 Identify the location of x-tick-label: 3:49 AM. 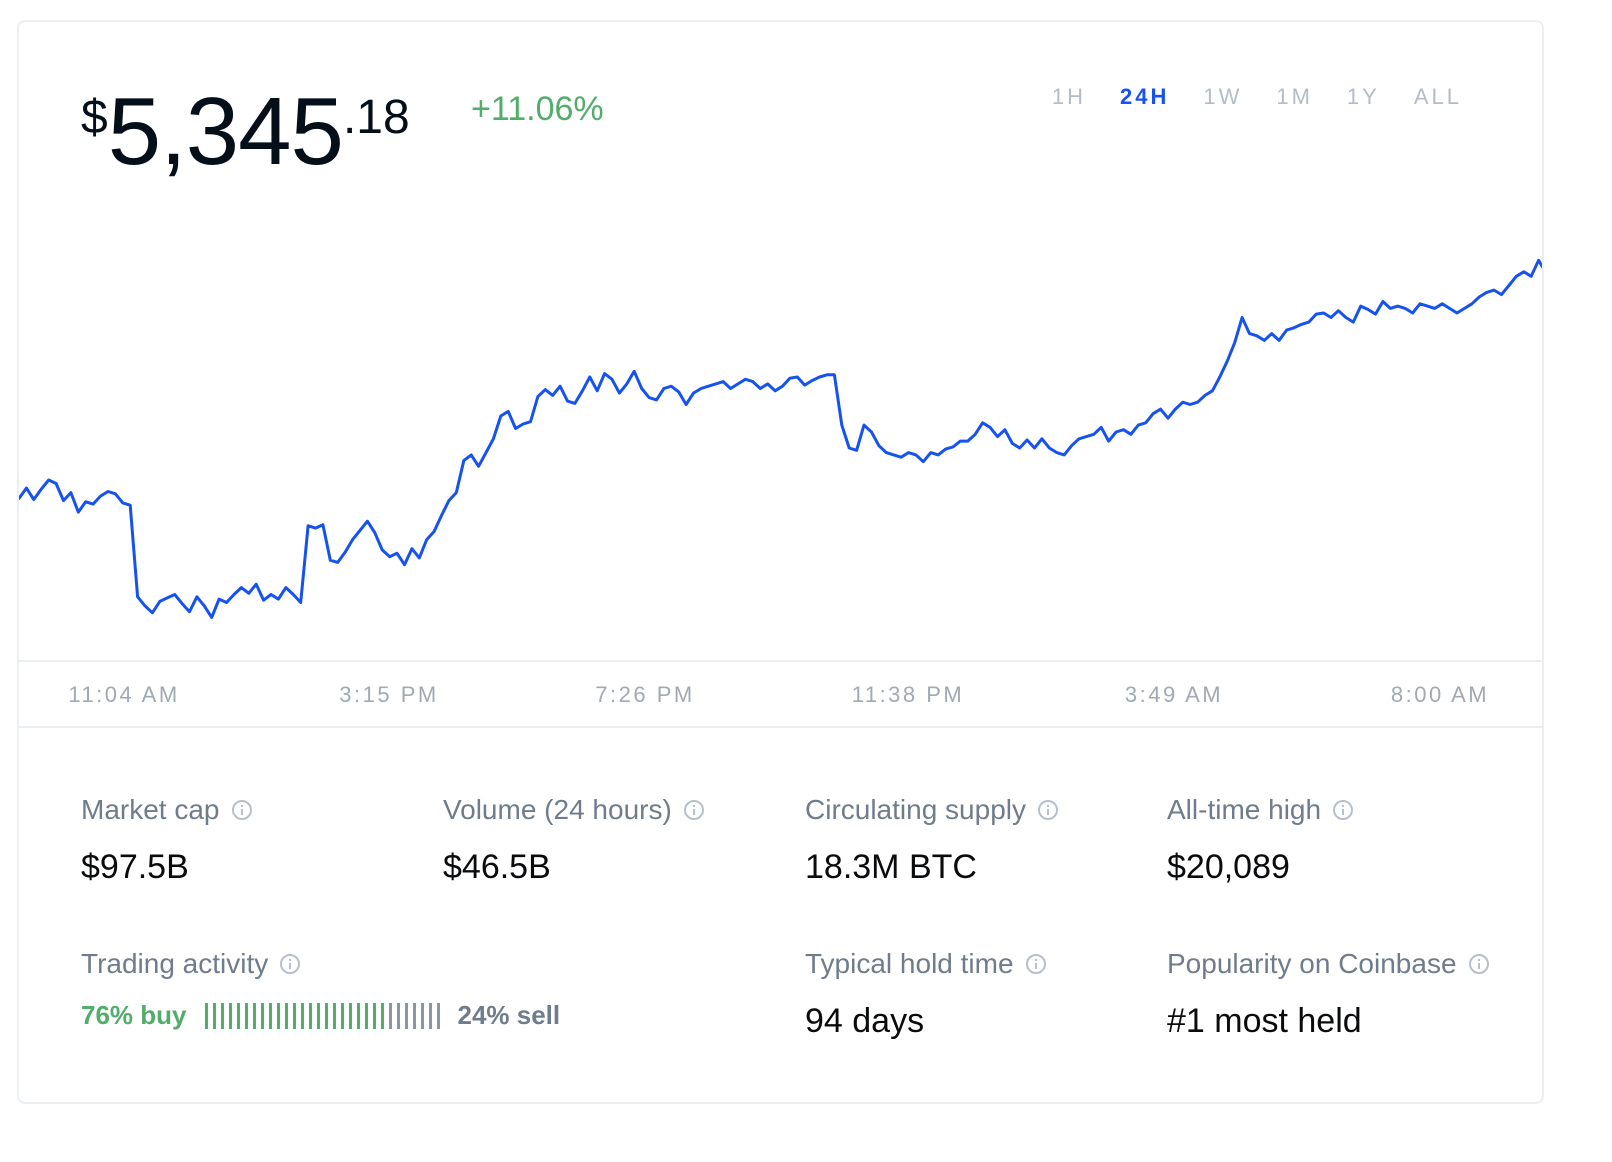
(1174, 694).